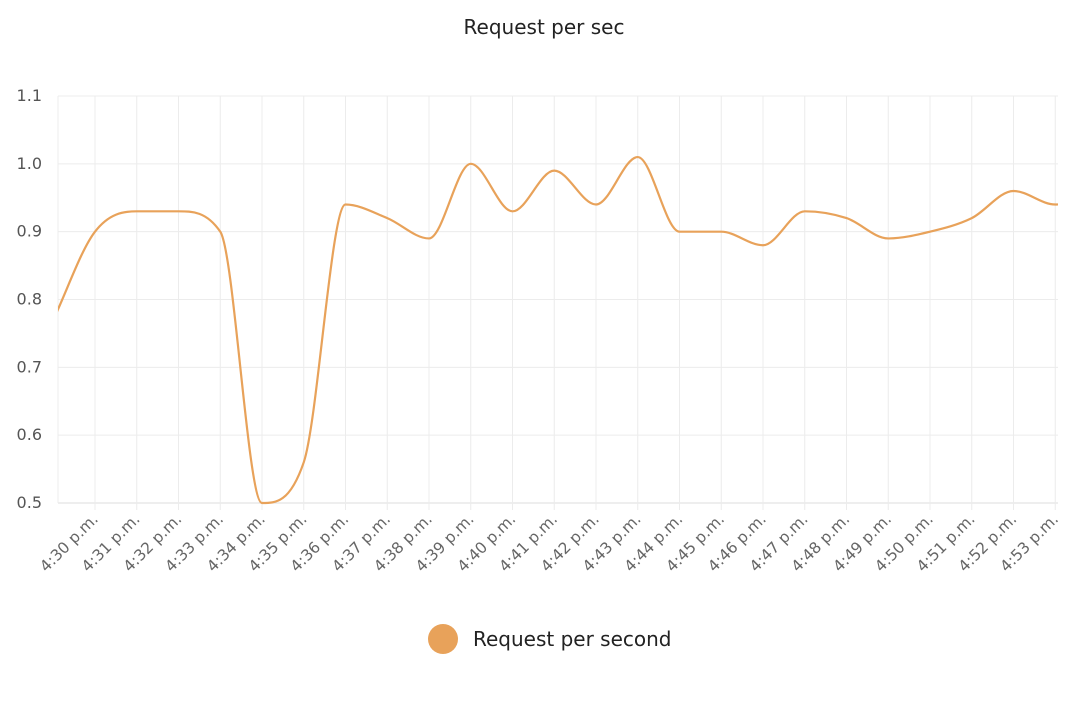  Describe the element at coordinates (29, 163) in the screenshot. I see `y-tick-label: 1.0` at that location.